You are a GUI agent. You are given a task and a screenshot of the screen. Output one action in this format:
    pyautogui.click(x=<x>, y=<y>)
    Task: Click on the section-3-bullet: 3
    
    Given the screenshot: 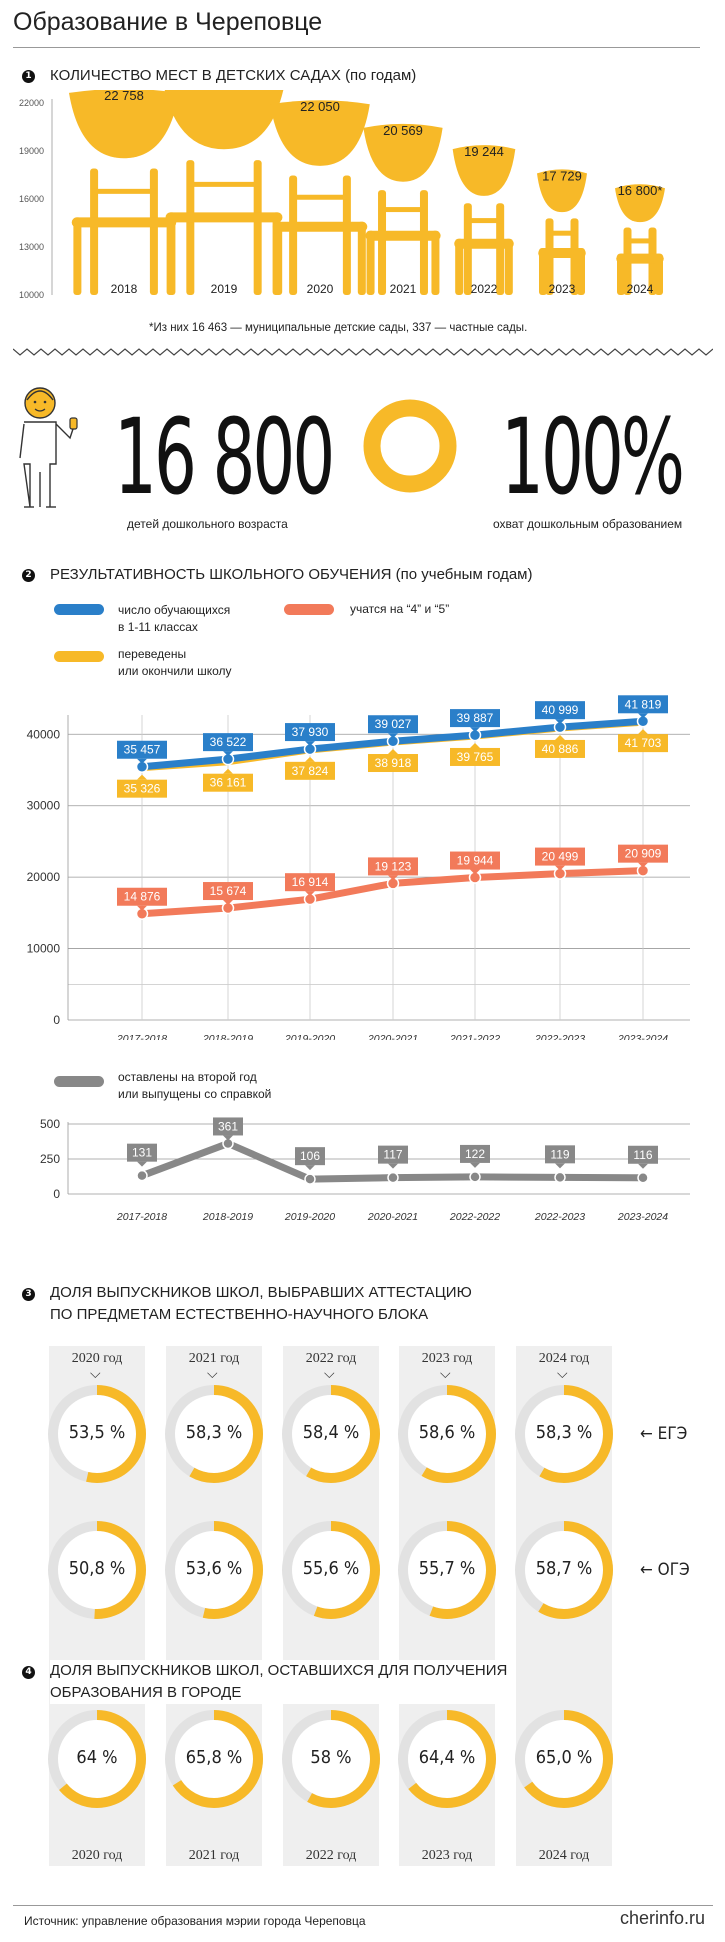 What is the action you would take?
    pyautogui.click(x=28, y=1294)
    